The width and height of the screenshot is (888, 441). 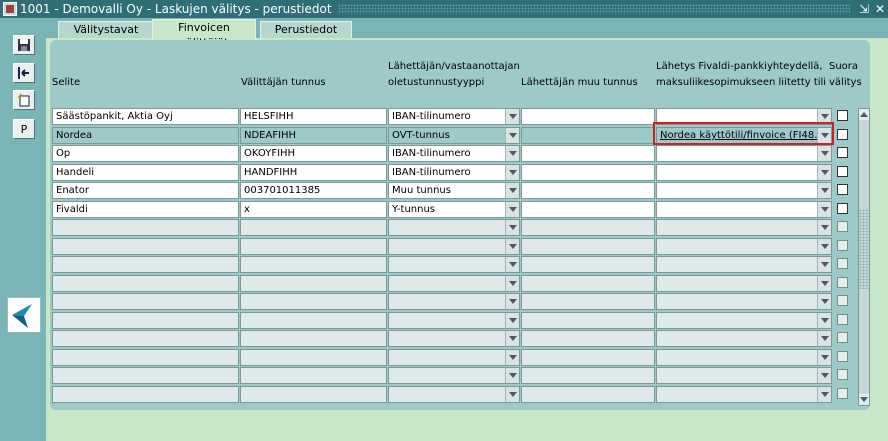 What do you see at coordinates (24, 100) in the screenshot?
I see `new-record-icon` at bounding box center [24, 100].